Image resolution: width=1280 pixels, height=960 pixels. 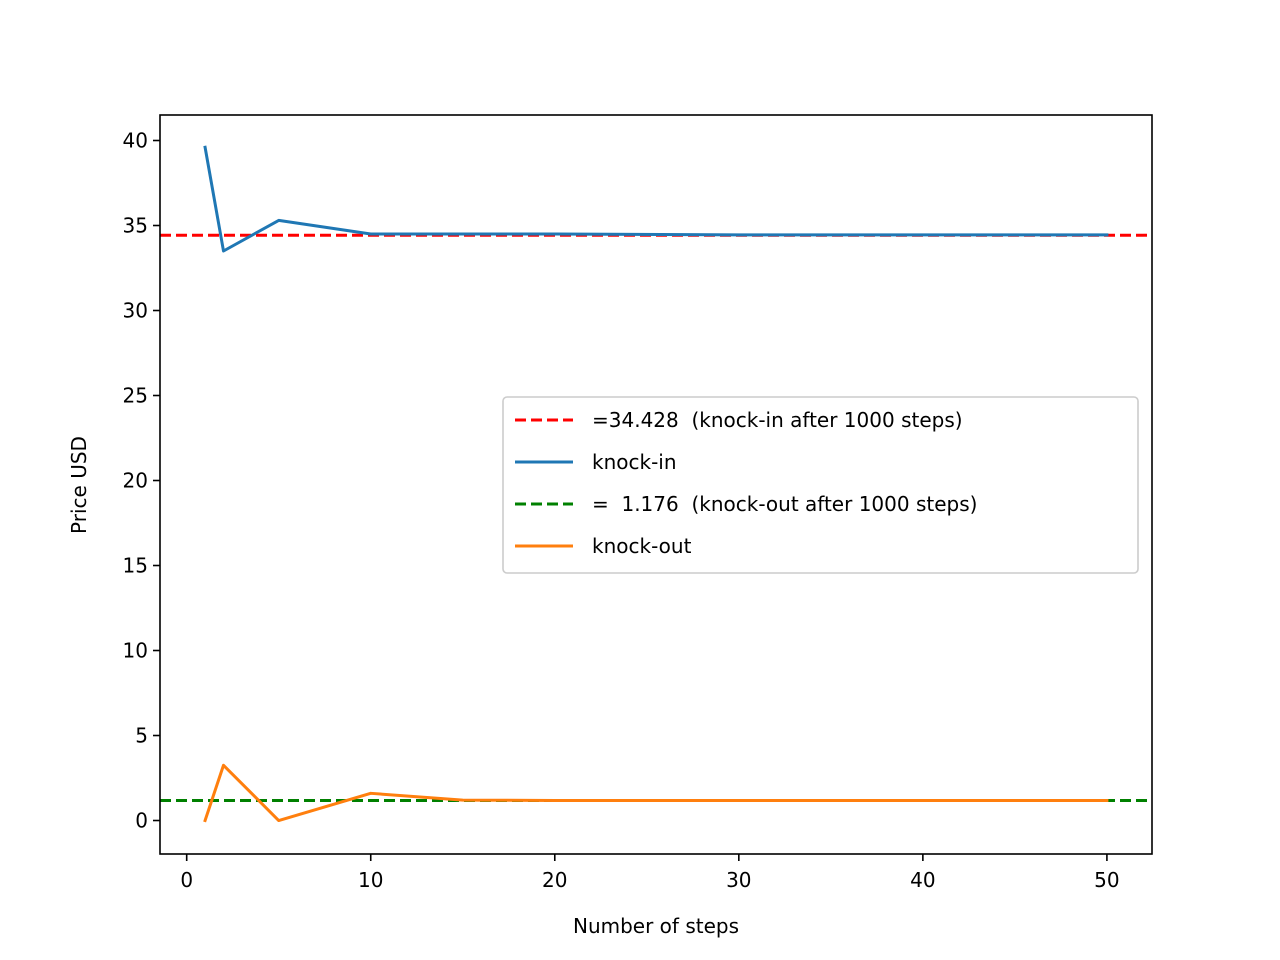 I want to click on legend-label: =34.428 (knock-in after 1000 steps), so click(x=777, y=420).